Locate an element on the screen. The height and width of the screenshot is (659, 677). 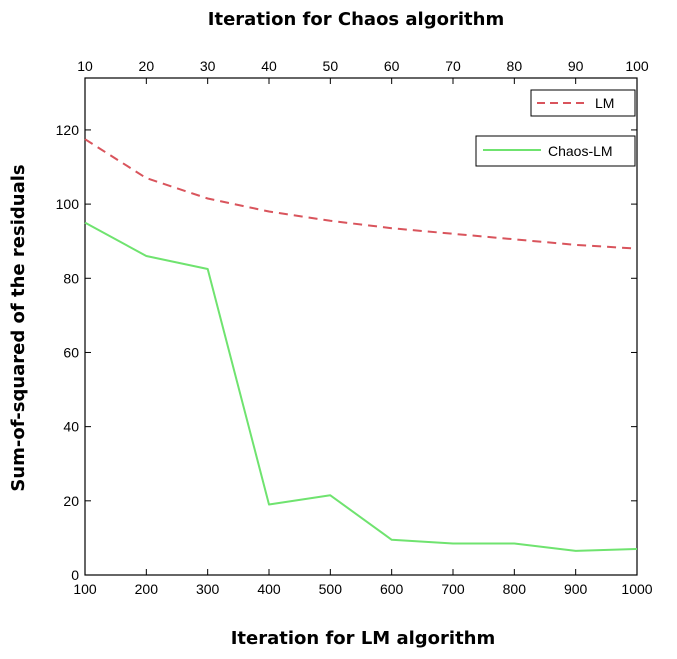
legend-chaos-lm-label: Chaos-LM is located at coordinates (580, 151).